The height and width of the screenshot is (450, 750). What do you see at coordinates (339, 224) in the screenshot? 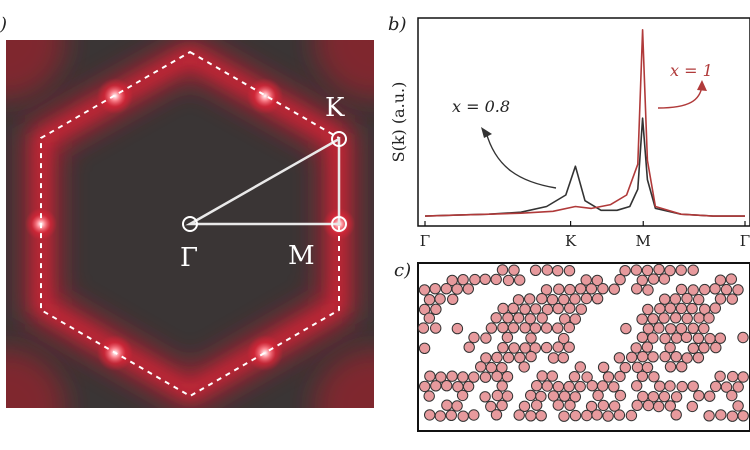
I see `m-point-marker` at bounding box center [339, 224].